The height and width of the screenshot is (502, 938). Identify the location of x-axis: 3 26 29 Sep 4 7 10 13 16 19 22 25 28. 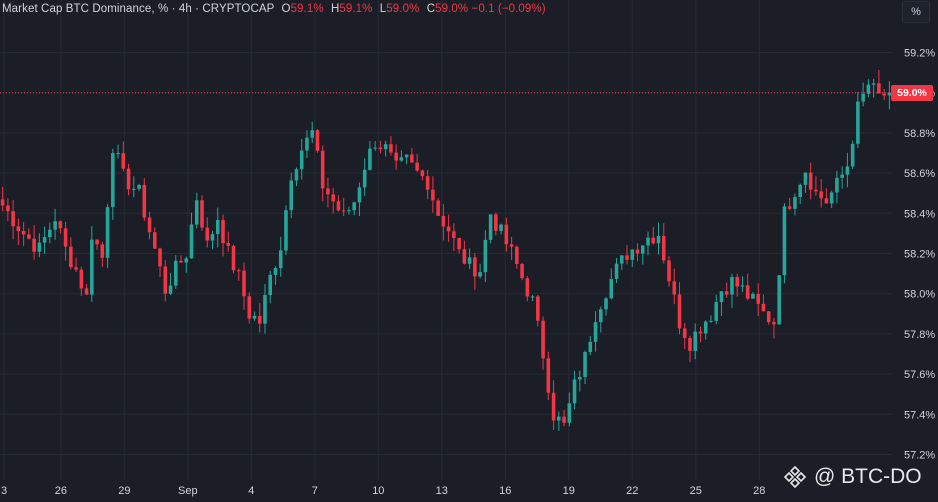
(383, 491).